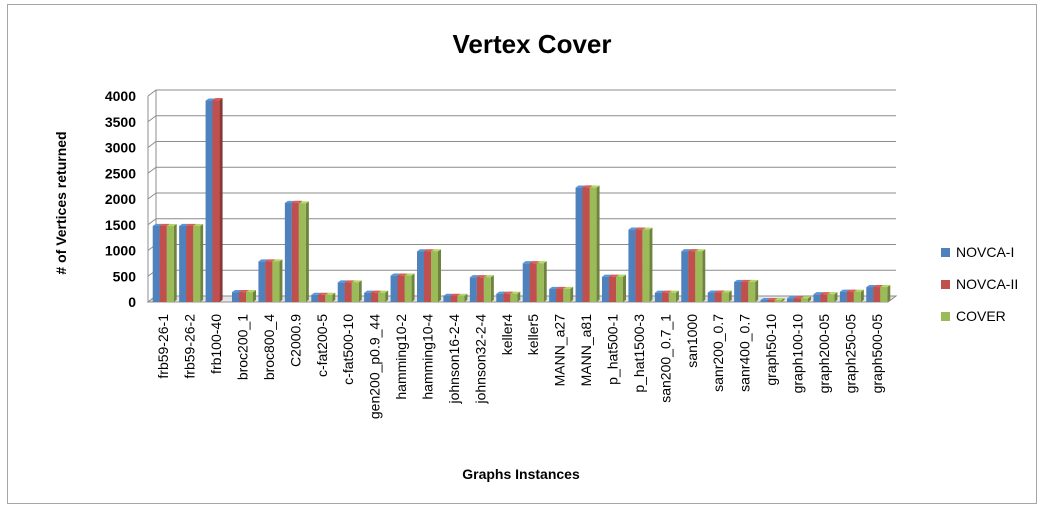 The width and height of the screenshot is (1047, 509). What do you see at coordinates (507, 334) in the screenshot?
I see `x-tick-label: keller4` at bounding box center [507, 334].